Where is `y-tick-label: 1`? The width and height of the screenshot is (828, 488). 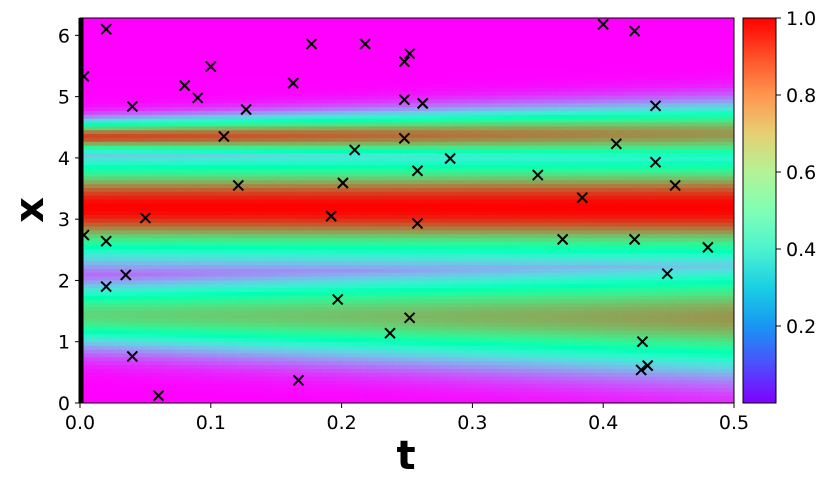 y-tick-label: 1 is located at coordinates (64, 343).